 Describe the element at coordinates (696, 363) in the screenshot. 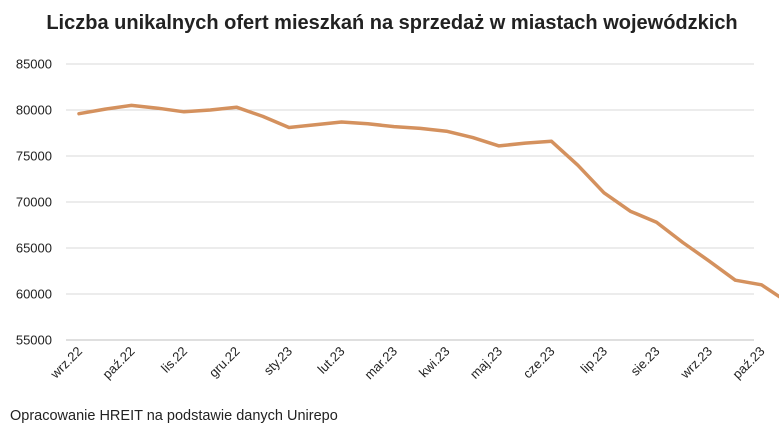

I see `x-tick-label: wrz.23` at that location.